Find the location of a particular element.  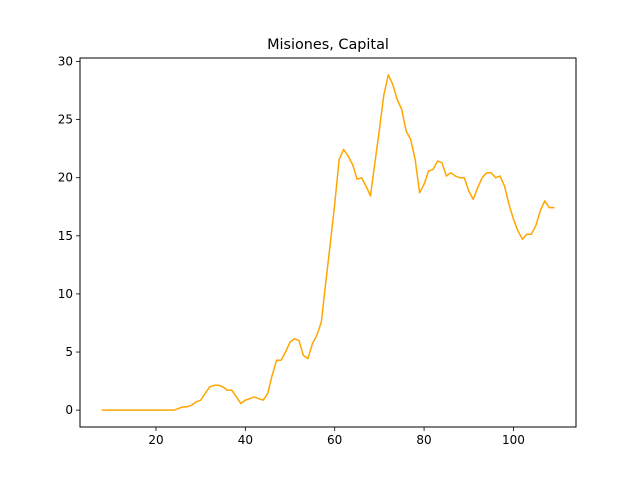

x-tick-label: 40 is located at coordinates (245, 440).